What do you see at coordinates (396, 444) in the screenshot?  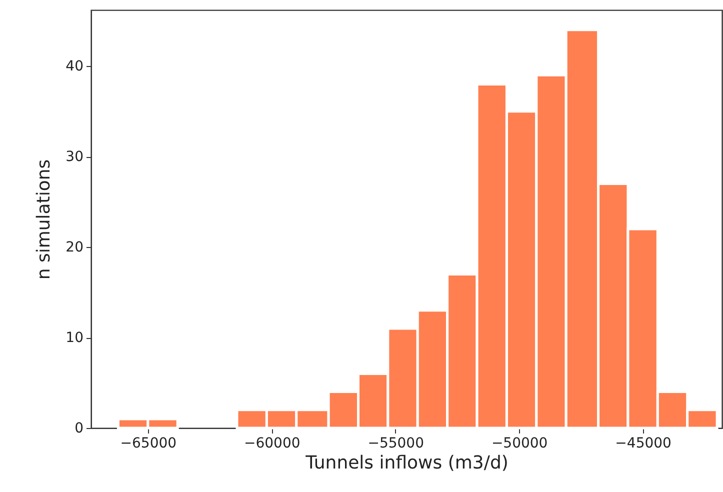 I see `x-tick-label: −55000` at bounding box center [396, 444].